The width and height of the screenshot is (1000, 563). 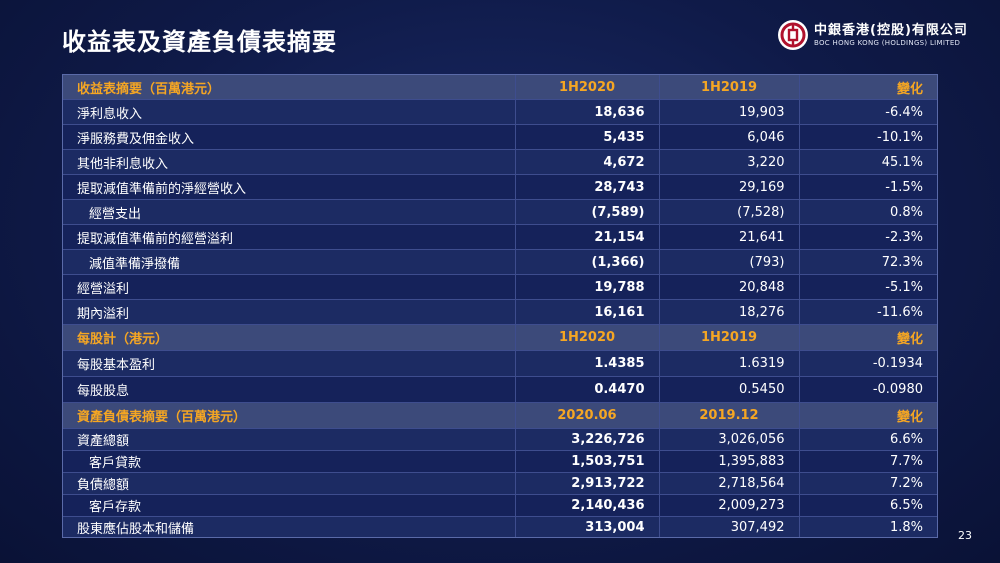 I want to click on row-label: 股東應佔股本和儲備, so click(x=289, y=526).